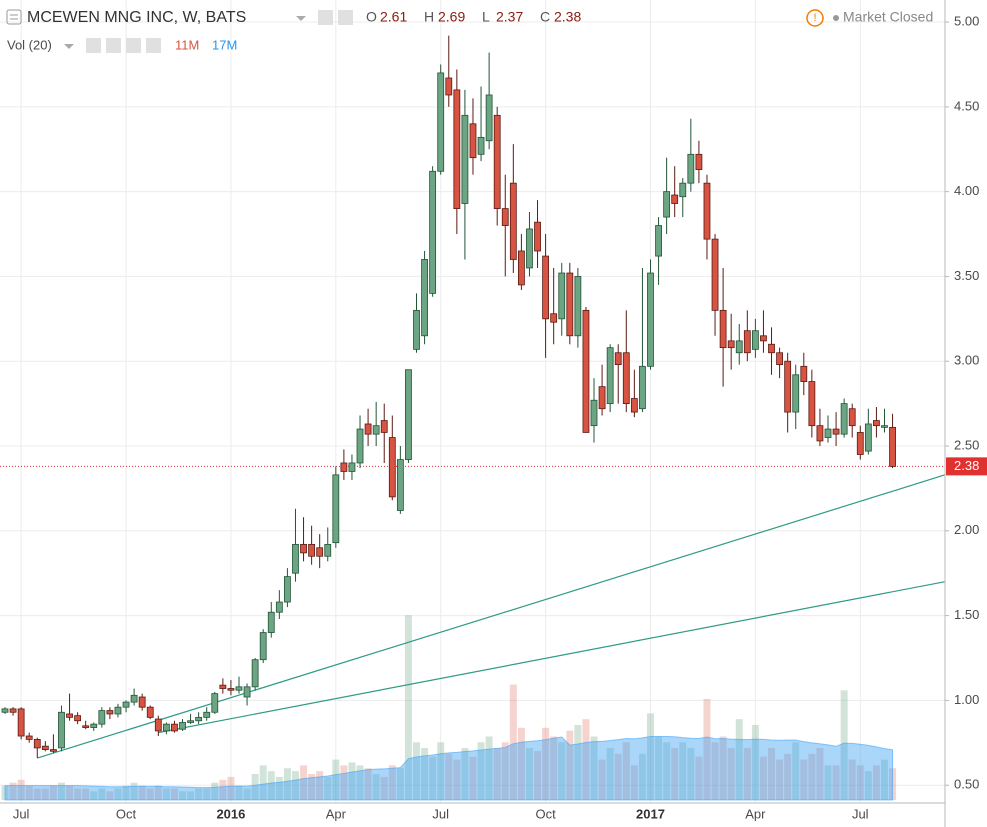 This screenshot has width=987, height=827. I want to click on y-tick-label: 1.50, so click(966, 614).